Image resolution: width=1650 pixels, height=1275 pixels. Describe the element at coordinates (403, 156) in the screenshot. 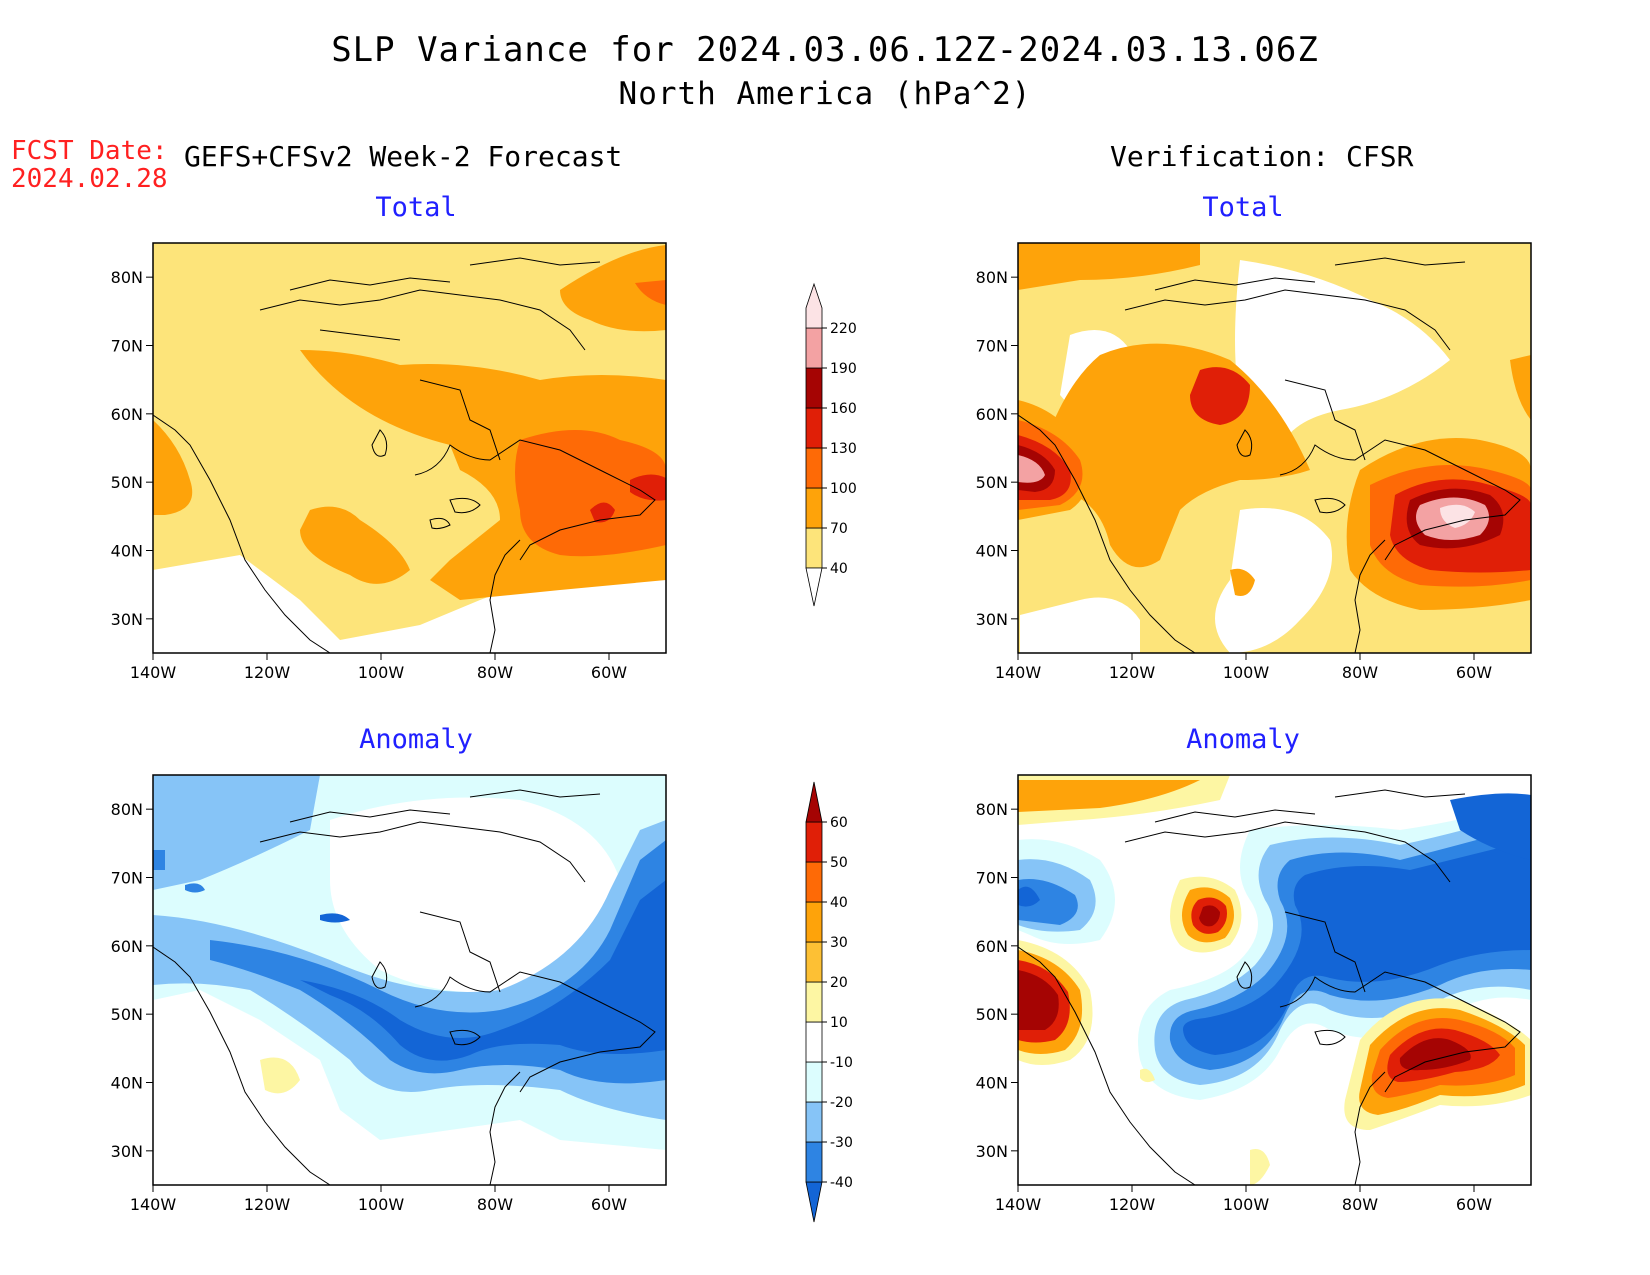

I see `forecast-column-header: GEFS+CFSv2 Week-2 Forecast` at that location.